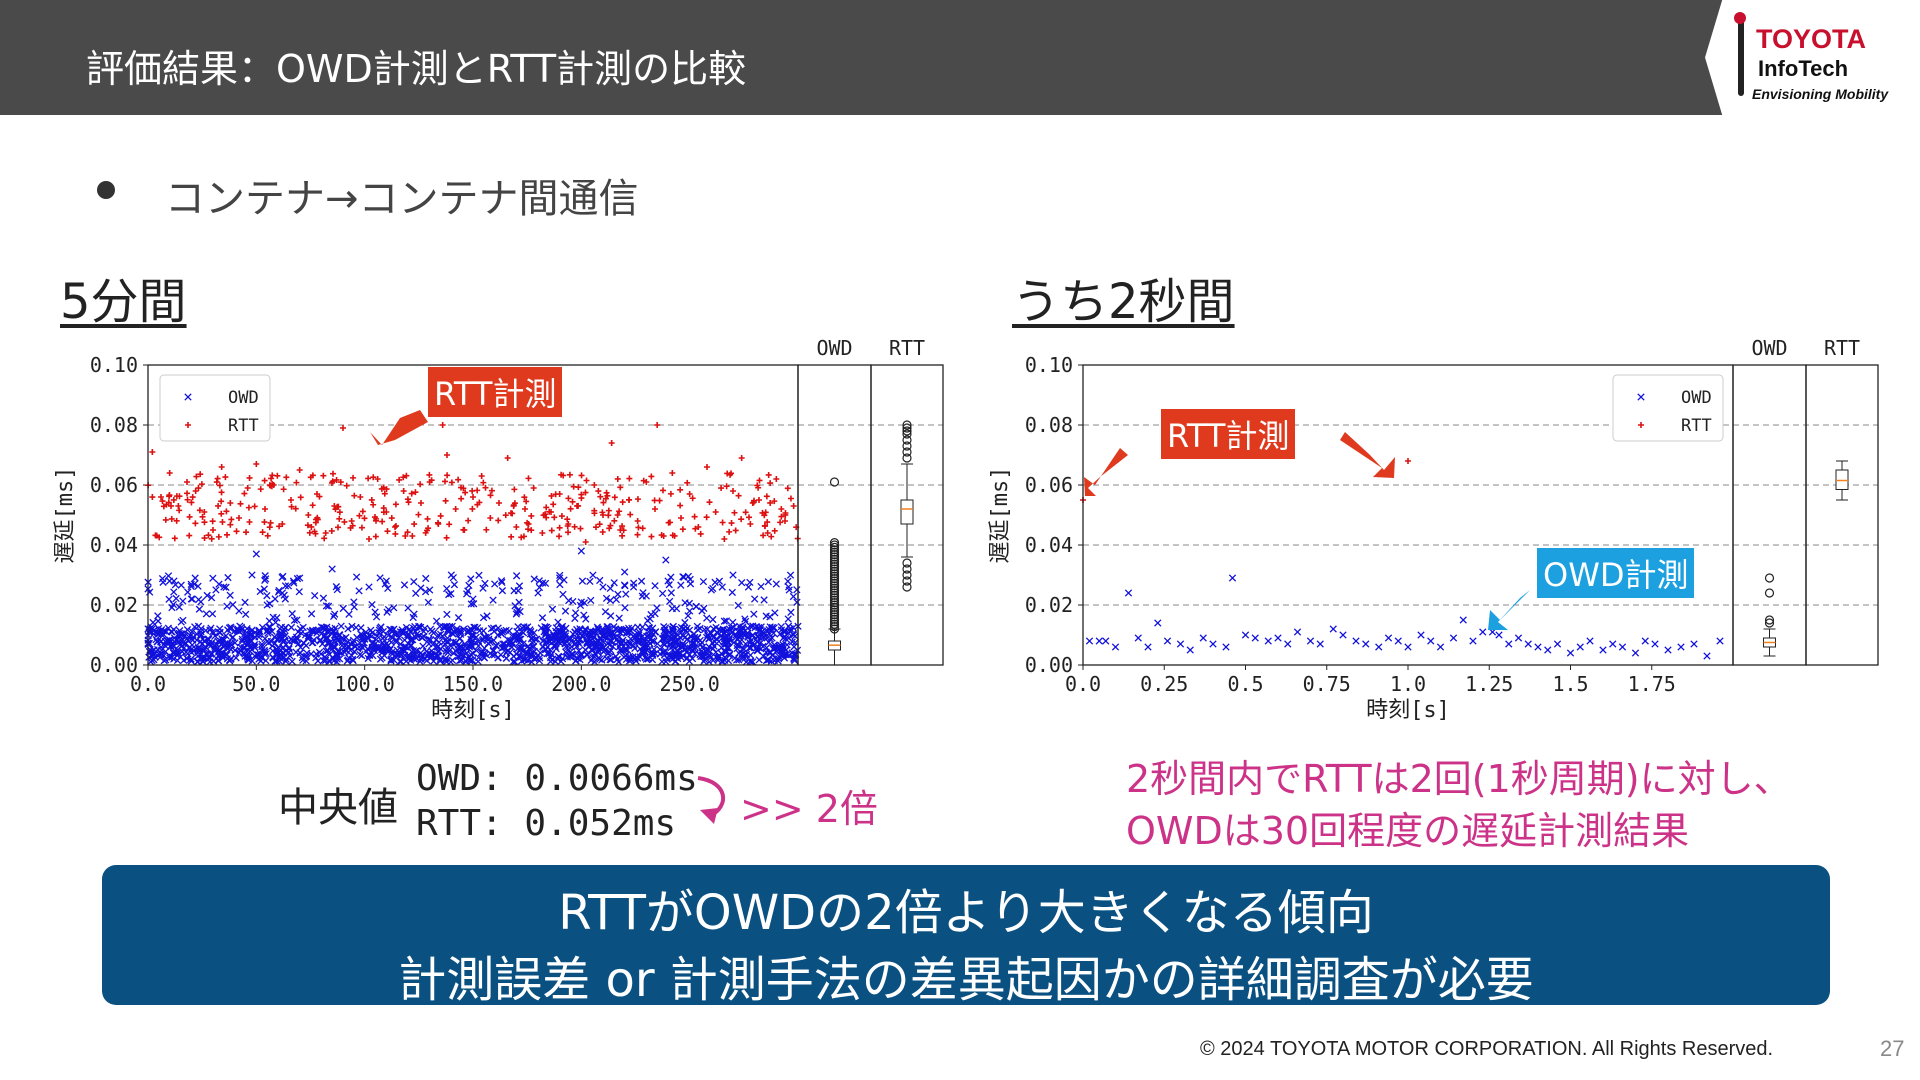 Image resolution: width=1920 pixels, height=1080 pixels. I want to click on y-tick-label: 0.10, so click(114, 365).